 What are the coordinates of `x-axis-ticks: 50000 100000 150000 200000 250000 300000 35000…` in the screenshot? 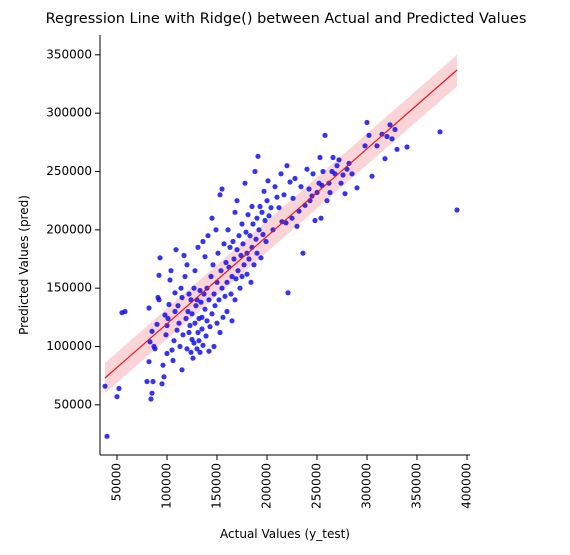 It's located at (292, 482).